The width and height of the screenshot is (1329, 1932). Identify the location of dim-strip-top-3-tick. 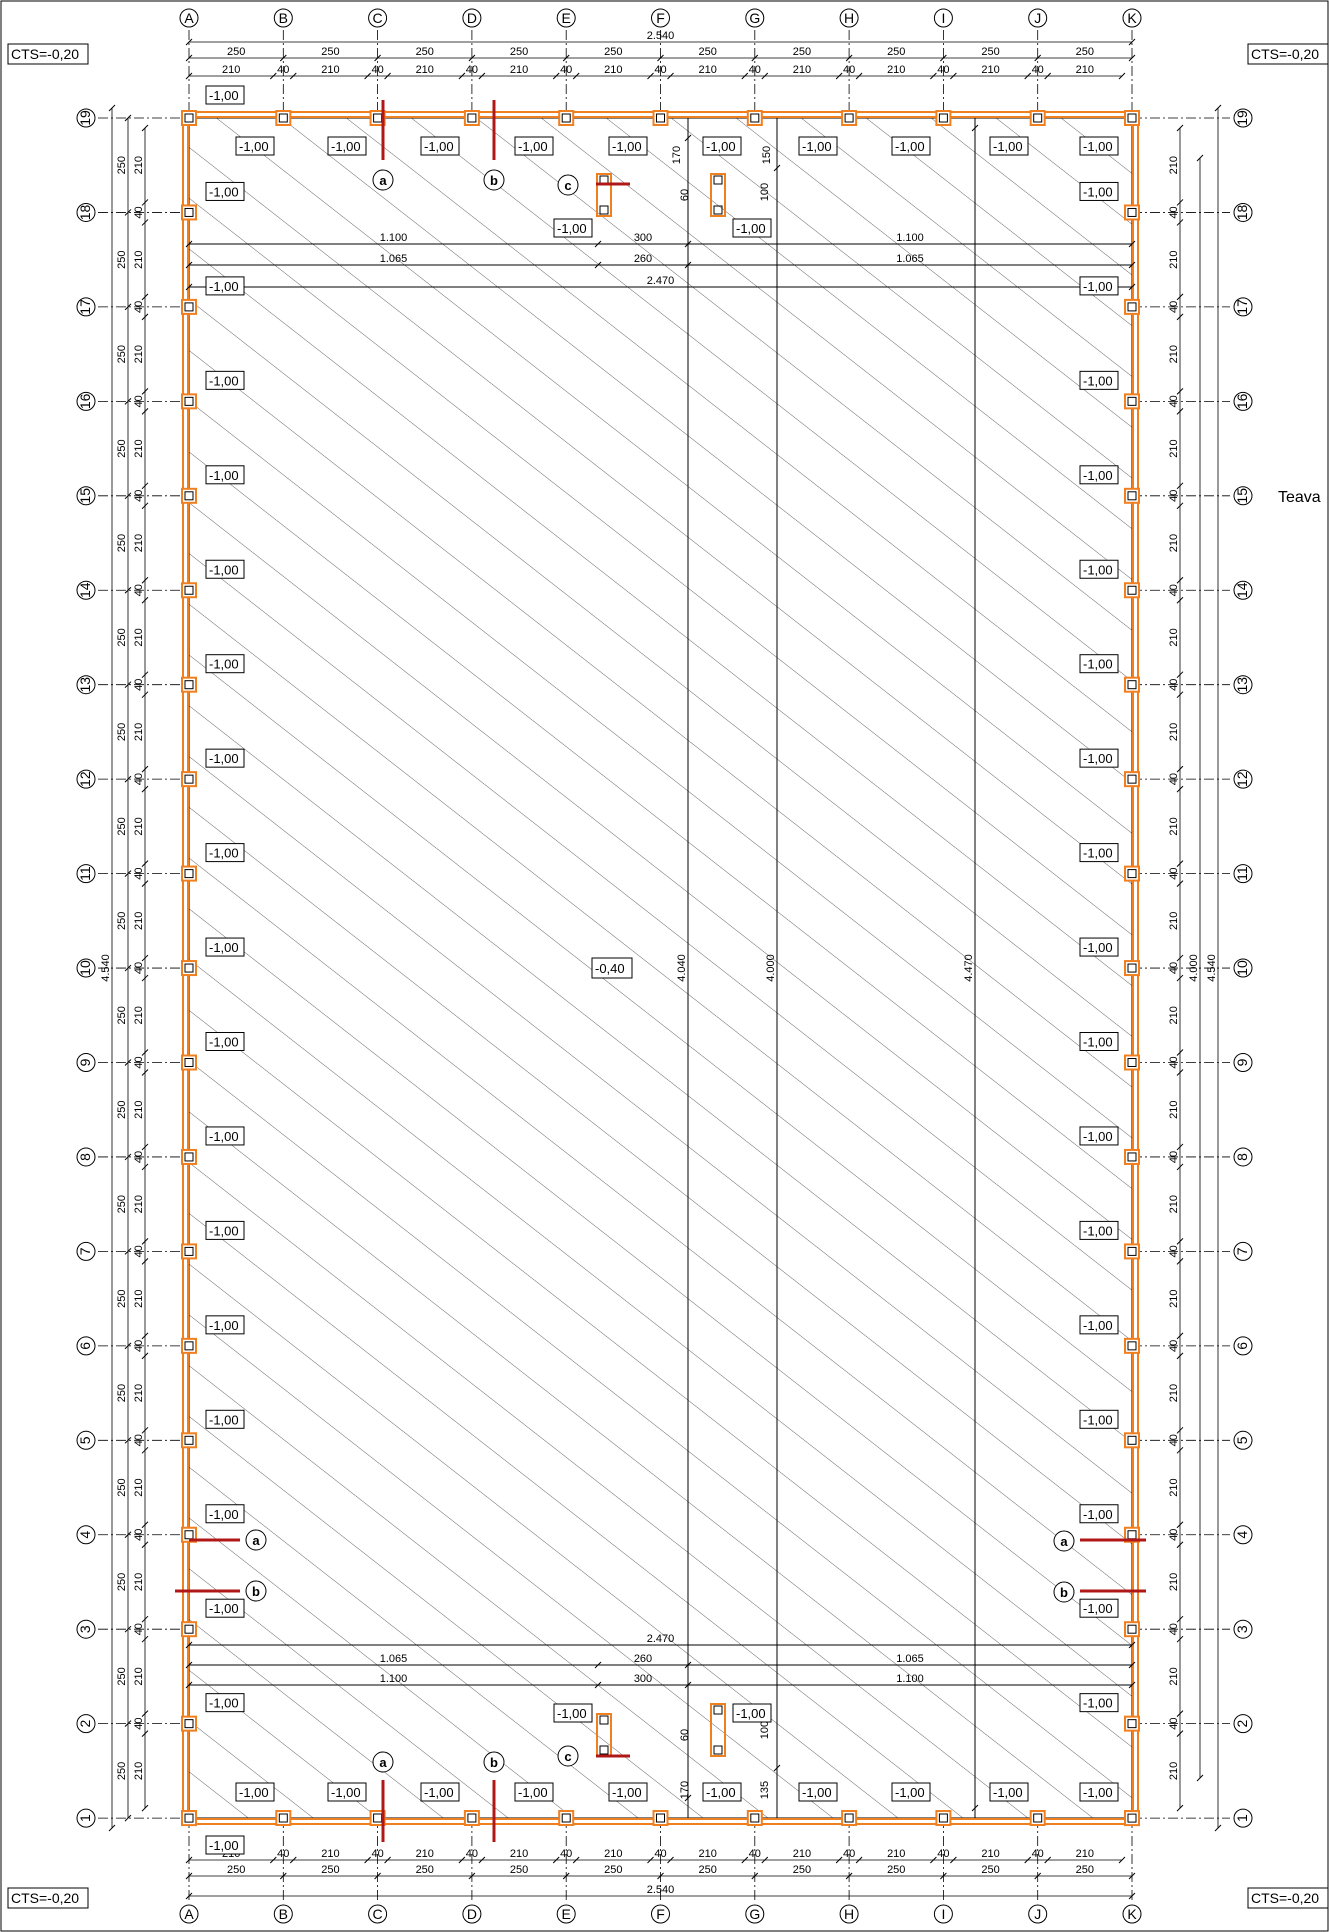
(189, 287).